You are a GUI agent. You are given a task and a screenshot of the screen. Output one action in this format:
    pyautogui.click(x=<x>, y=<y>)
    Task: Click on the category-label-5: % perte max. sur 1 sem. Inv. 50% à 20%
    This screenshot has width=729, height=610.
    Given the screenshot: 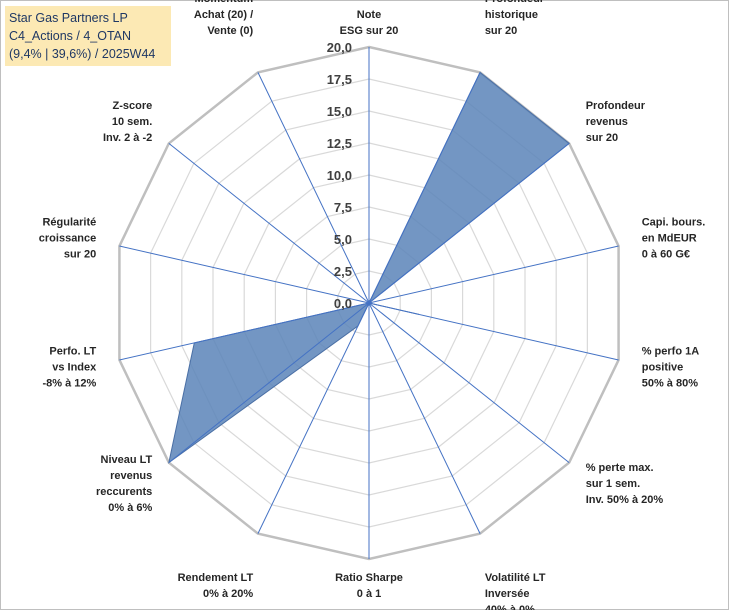 What is the action you would take?
    pyautogui.click(x=625, y=484)
    